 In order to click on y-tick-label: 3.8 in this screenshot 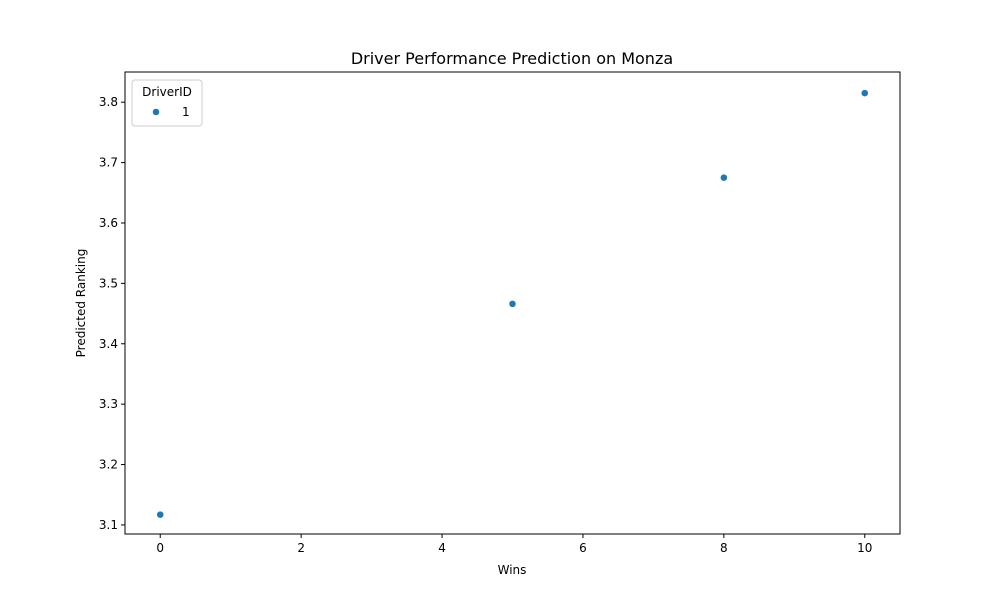, I will do `click(108, 102)`.